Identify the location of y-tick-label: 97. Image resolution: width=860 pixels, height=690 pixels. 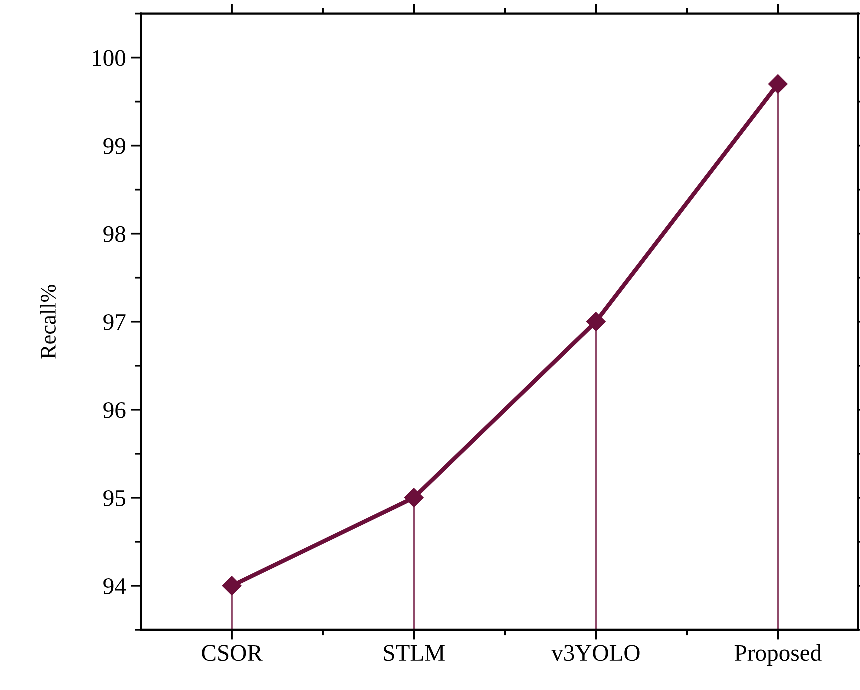
(115, 322).